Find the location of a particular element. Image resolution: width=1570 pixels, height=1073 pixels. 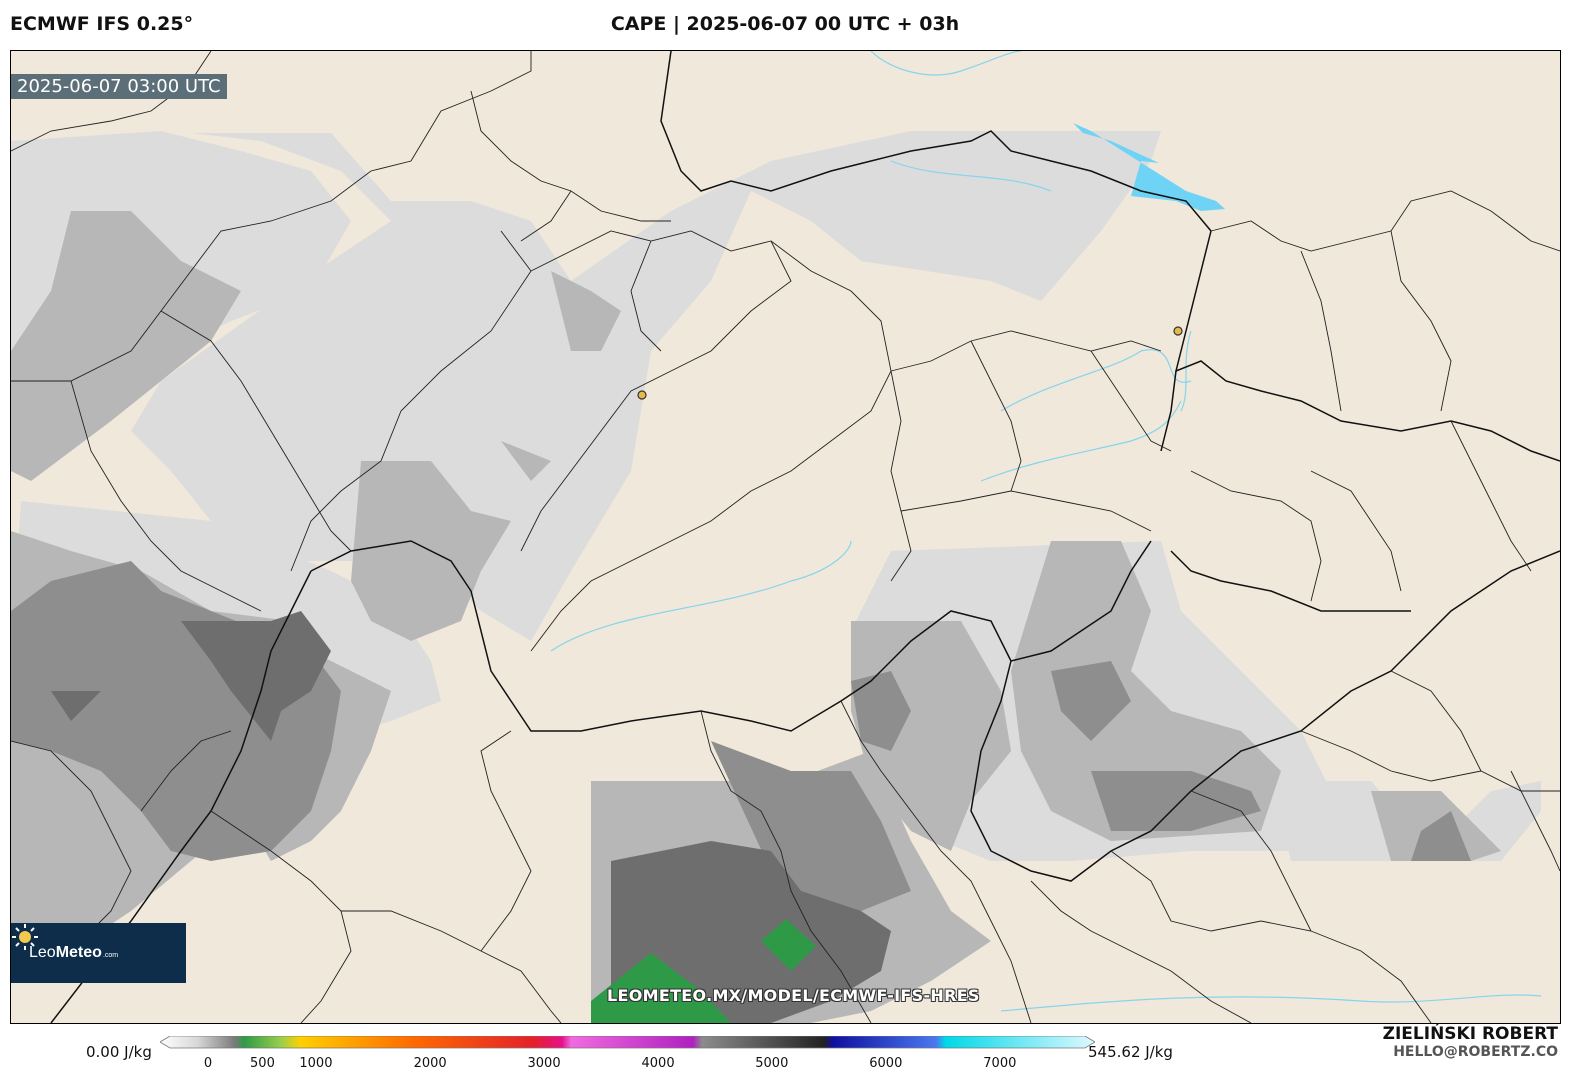

colorbar-tick-label: 7000 is located at coordinates (1000, 1063).